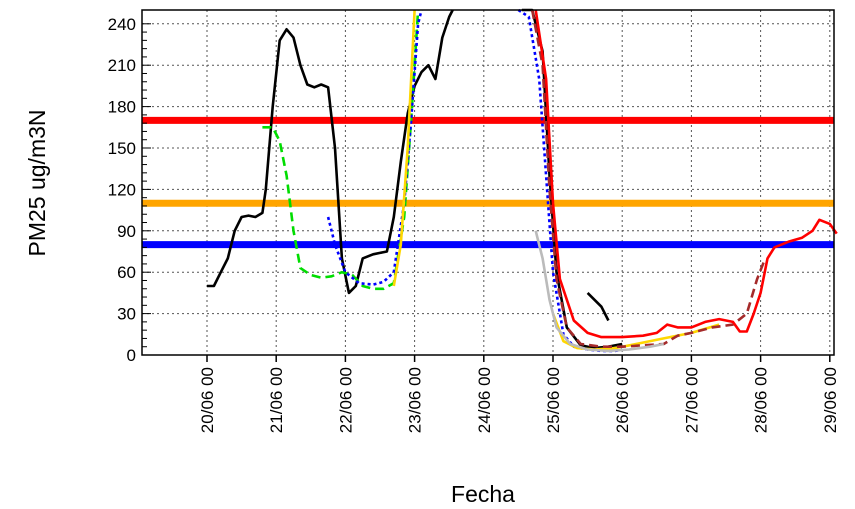  Describe the element at coordinates (691, 400) in the screenshot. I see `x-tick-label-7: 27/06 00` at that location.